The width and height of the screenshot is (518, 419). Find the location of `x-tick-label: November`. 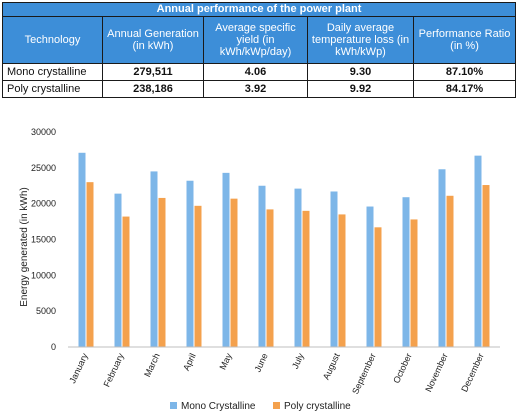

x-tick-label: November is located at coordinates (436, 373).